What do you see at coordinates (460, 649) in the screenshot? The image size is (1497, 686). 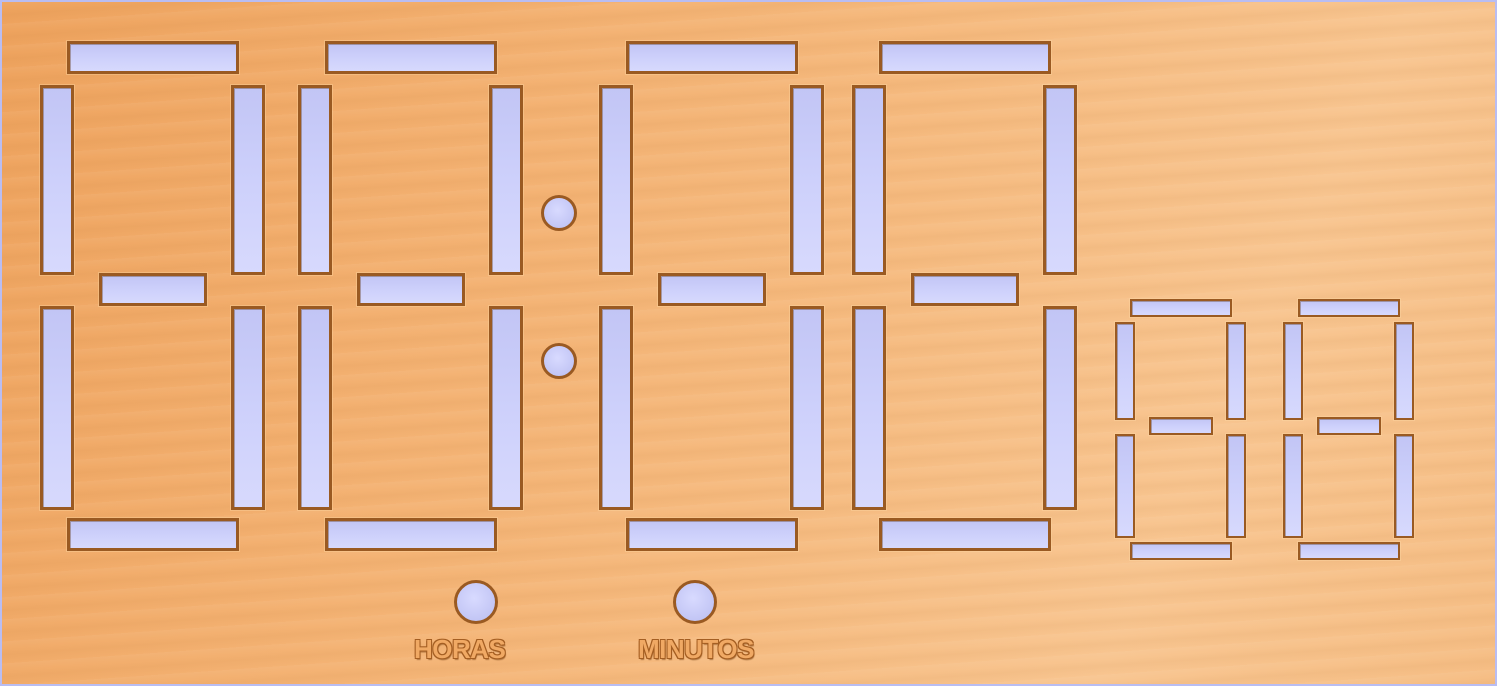 I see `hours-button-label: HORAS` at bounding box center [460, 649].